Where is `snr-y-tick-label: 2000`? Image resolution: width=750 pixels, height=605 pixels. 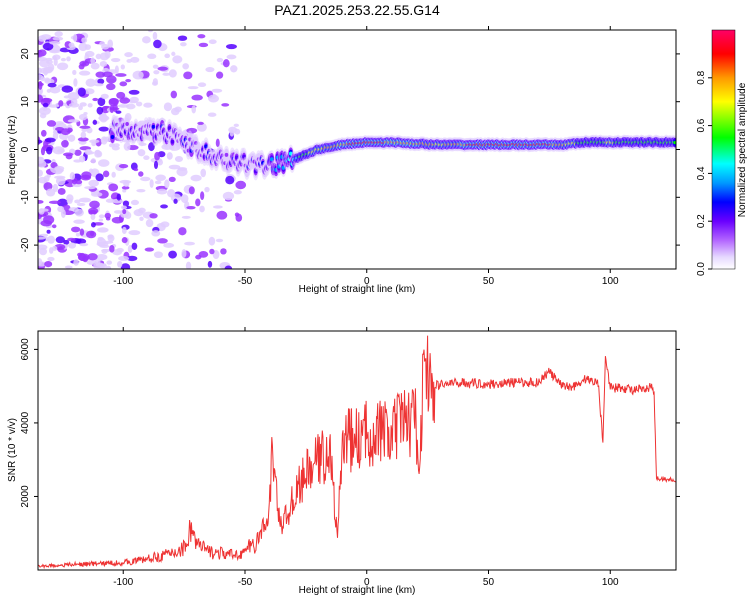 snr-y-tick-label: 2000 is located at coordinates (25, 496).